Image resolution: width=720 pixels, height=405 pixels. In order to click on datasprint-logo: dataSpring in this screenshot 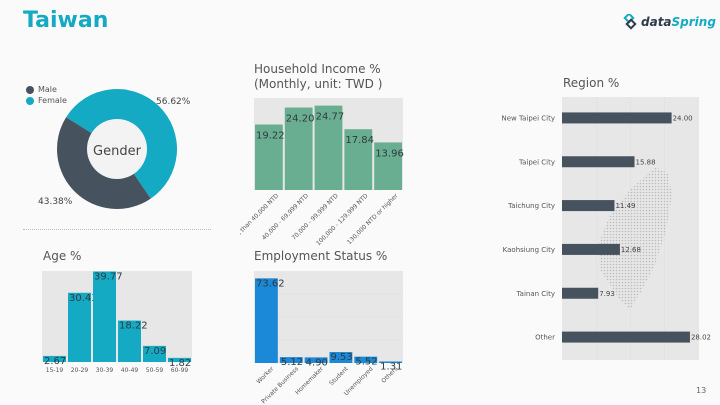, I will do `click(669, 22)`.